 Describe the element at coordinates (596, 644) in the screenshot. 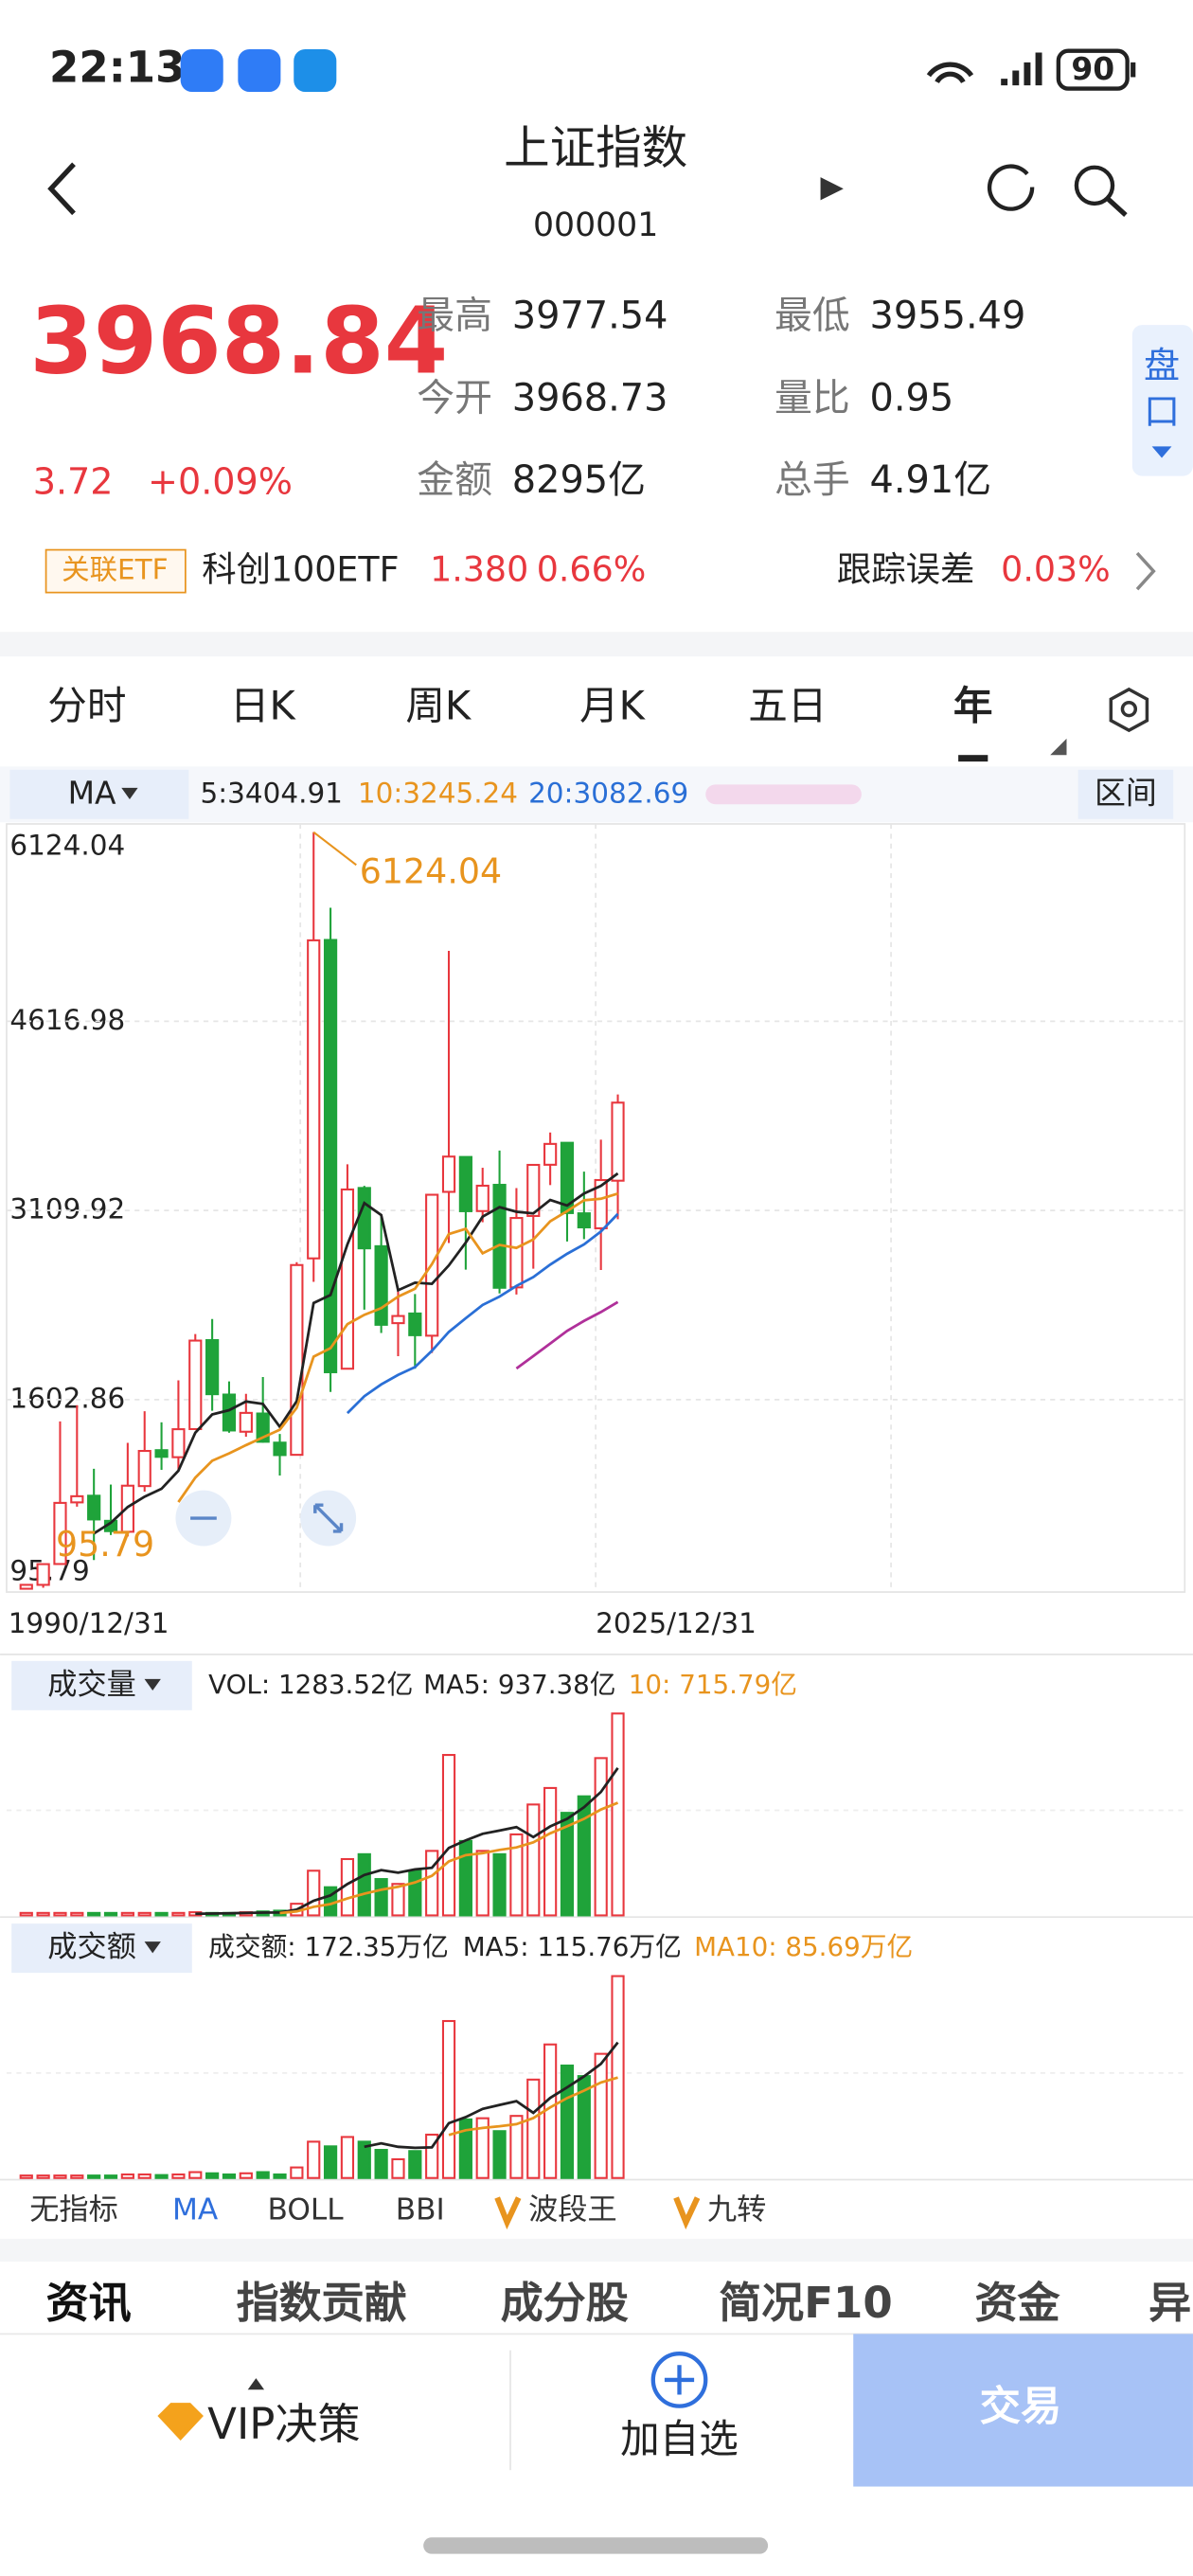

I see `separator` at that location.